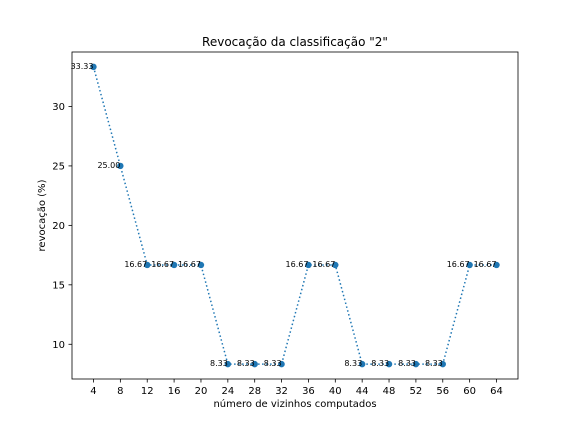 This screenshot has width=576, height=432. What do you see at coordinates (58, 166) in the screenshot?
I see `y-tick-label: 25` at bounding box center [58, 166].